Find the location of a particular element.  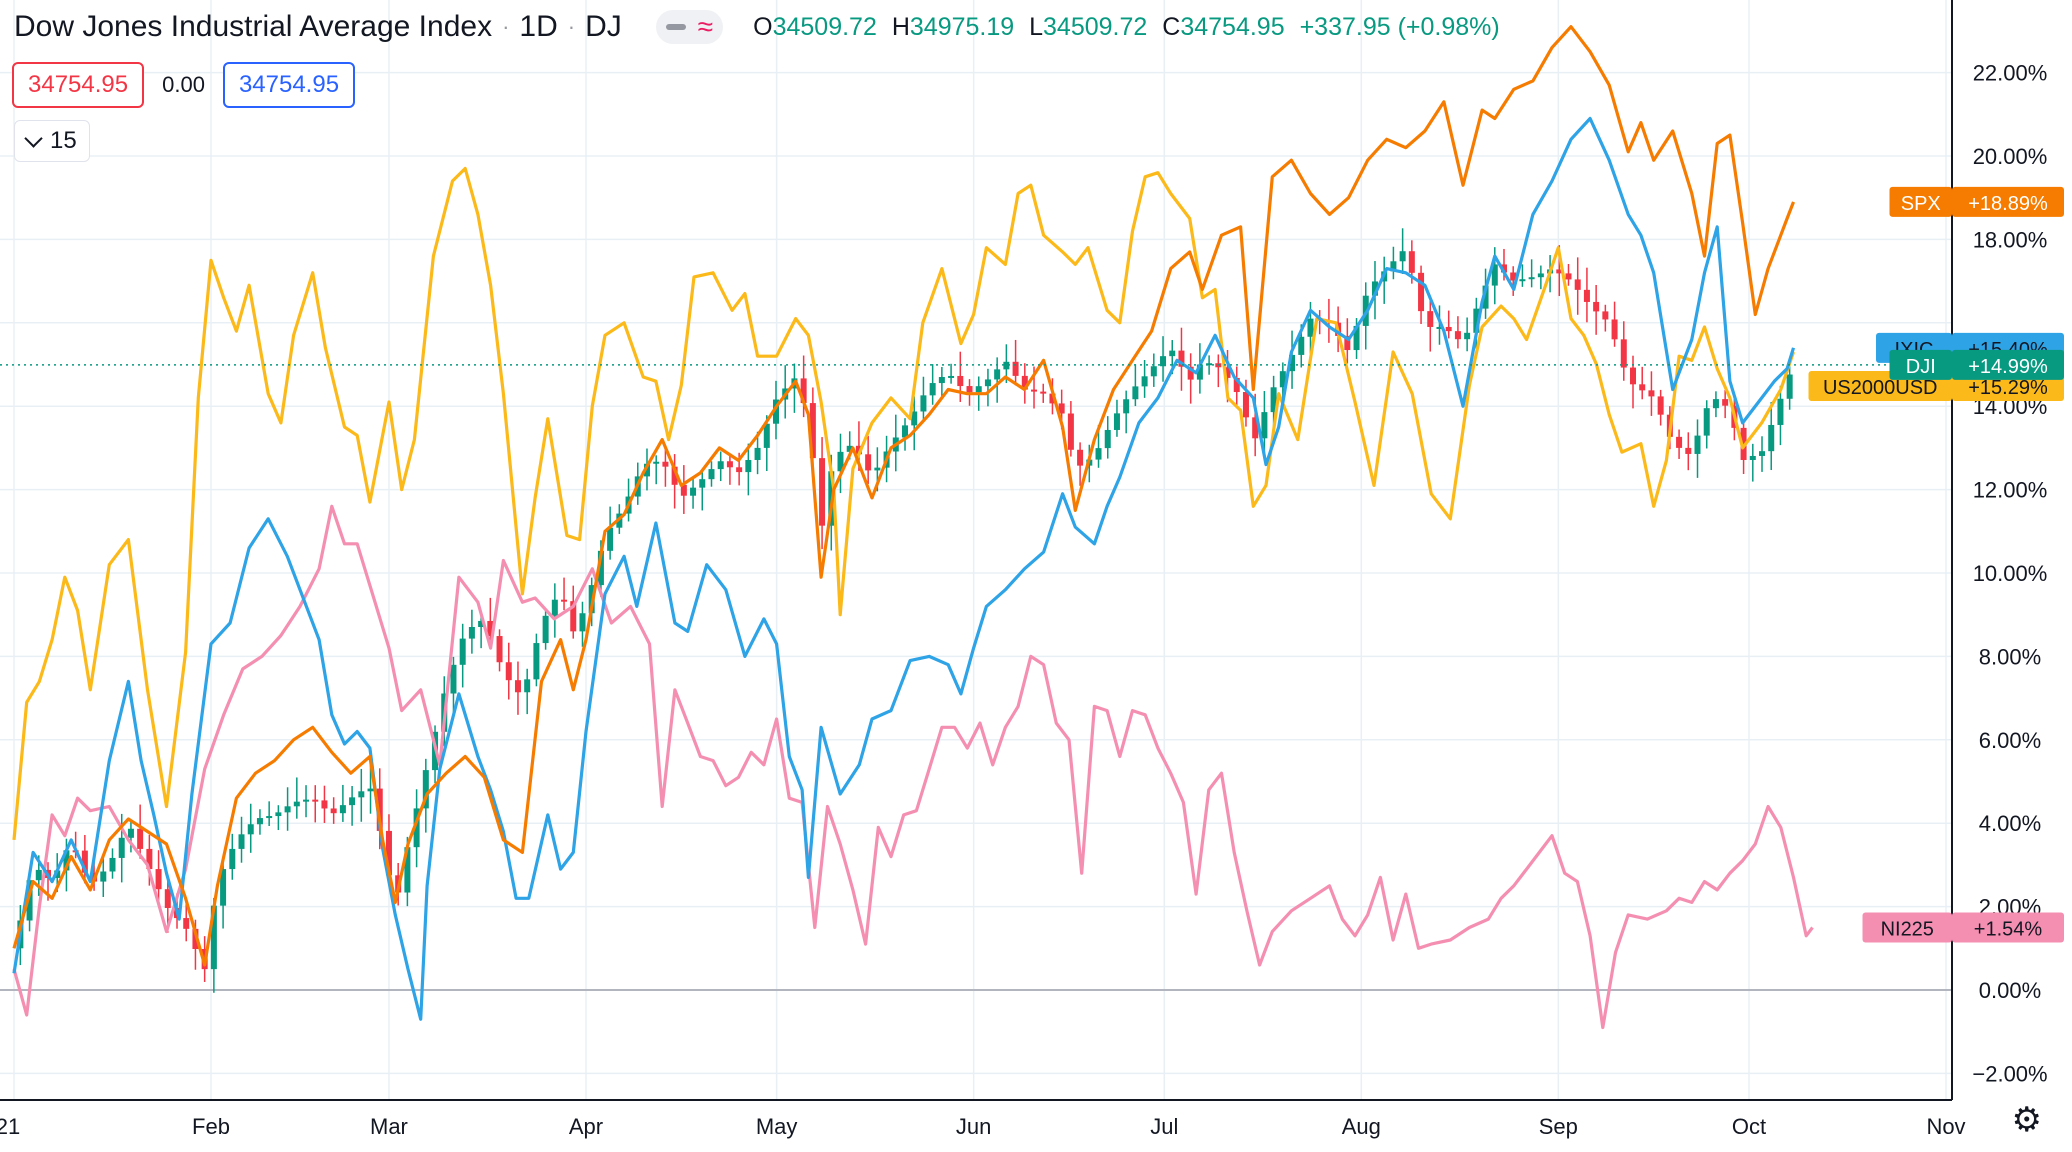

close-value: 34754.95 is located at coordinates (1232, 26).